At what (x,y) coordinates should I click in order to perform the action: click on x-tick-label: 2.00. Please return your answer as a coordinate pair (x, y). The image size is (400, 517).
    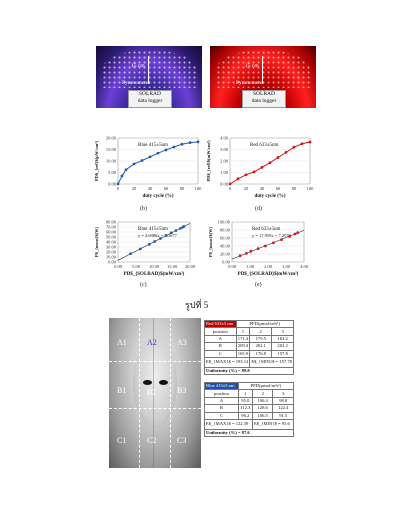
    Looking at the image, I should click on (268, 266).